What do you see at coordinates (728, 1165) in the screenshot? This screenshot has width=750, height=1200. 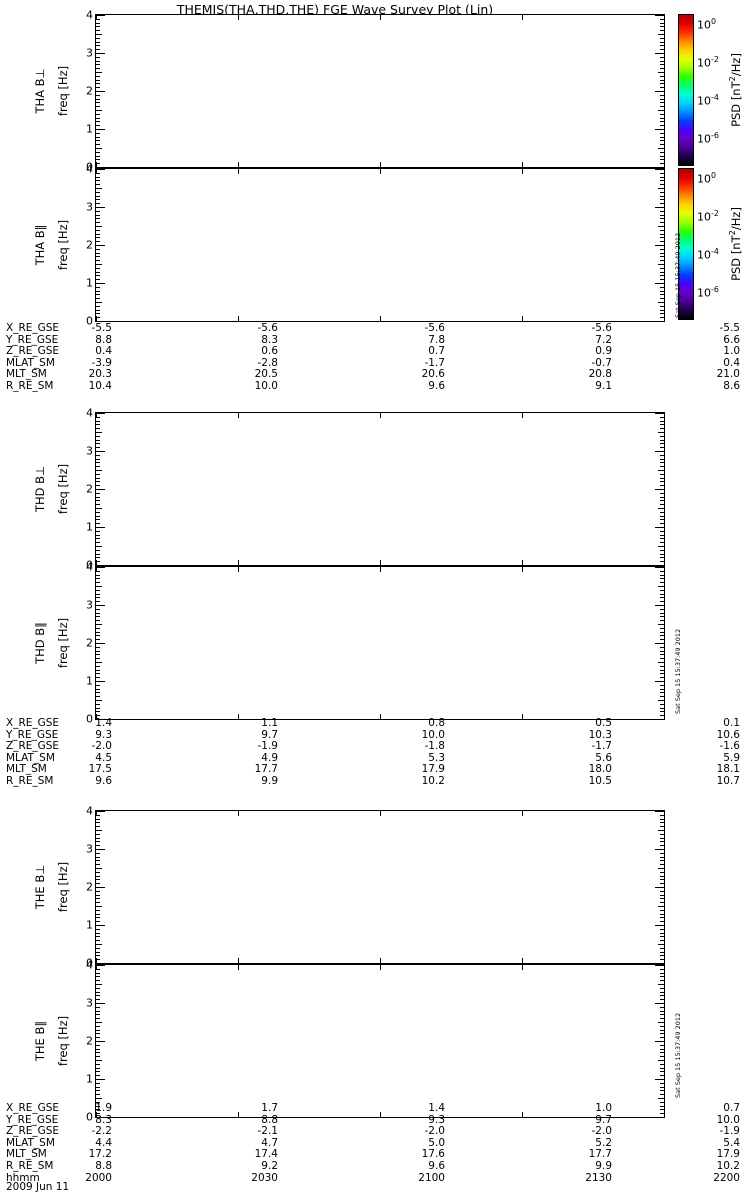 I see `ephemeris-value: 10.2` at bounding box center [728, 1165].